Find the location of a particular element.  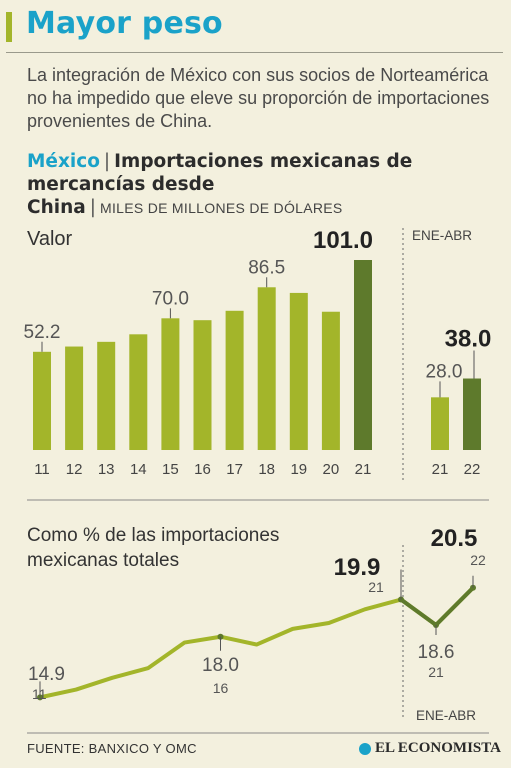

line-label-11-year: 11 is located at coordinates (39, 694).